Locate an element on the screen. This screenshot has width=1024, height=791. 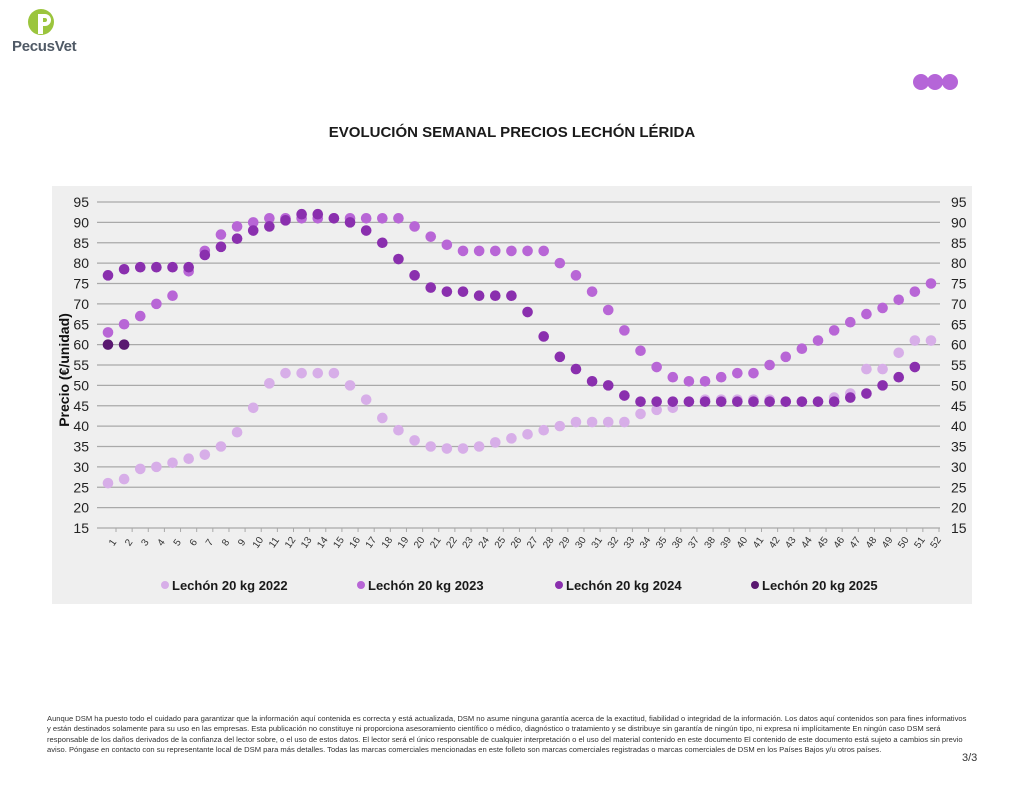
x-tick-label: 47 is located at coordinates (856, 543).